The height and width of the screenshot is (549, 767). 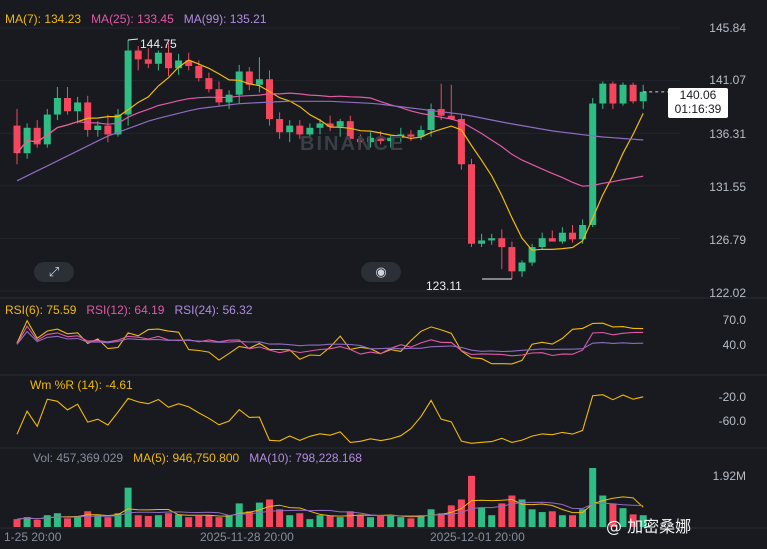 What do you see at coordinates (381, 272) in the screenshot?
I see `eye-icon: ◉` at bounding box center [381, 272].